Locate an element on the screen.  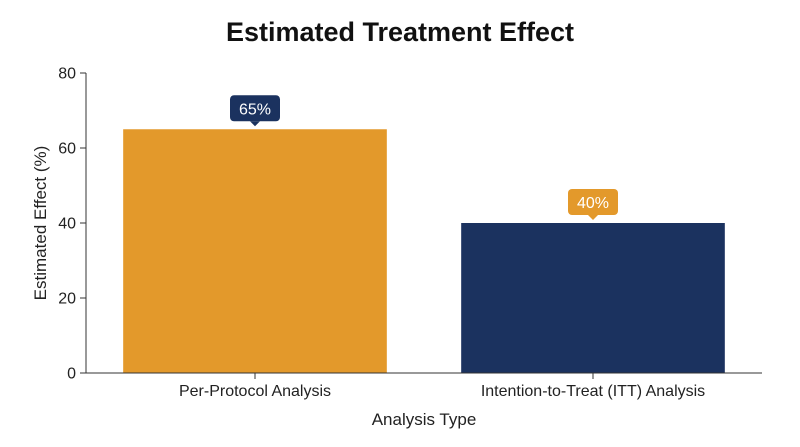
data-label-text: 65% is located at coordinates (255, 109).